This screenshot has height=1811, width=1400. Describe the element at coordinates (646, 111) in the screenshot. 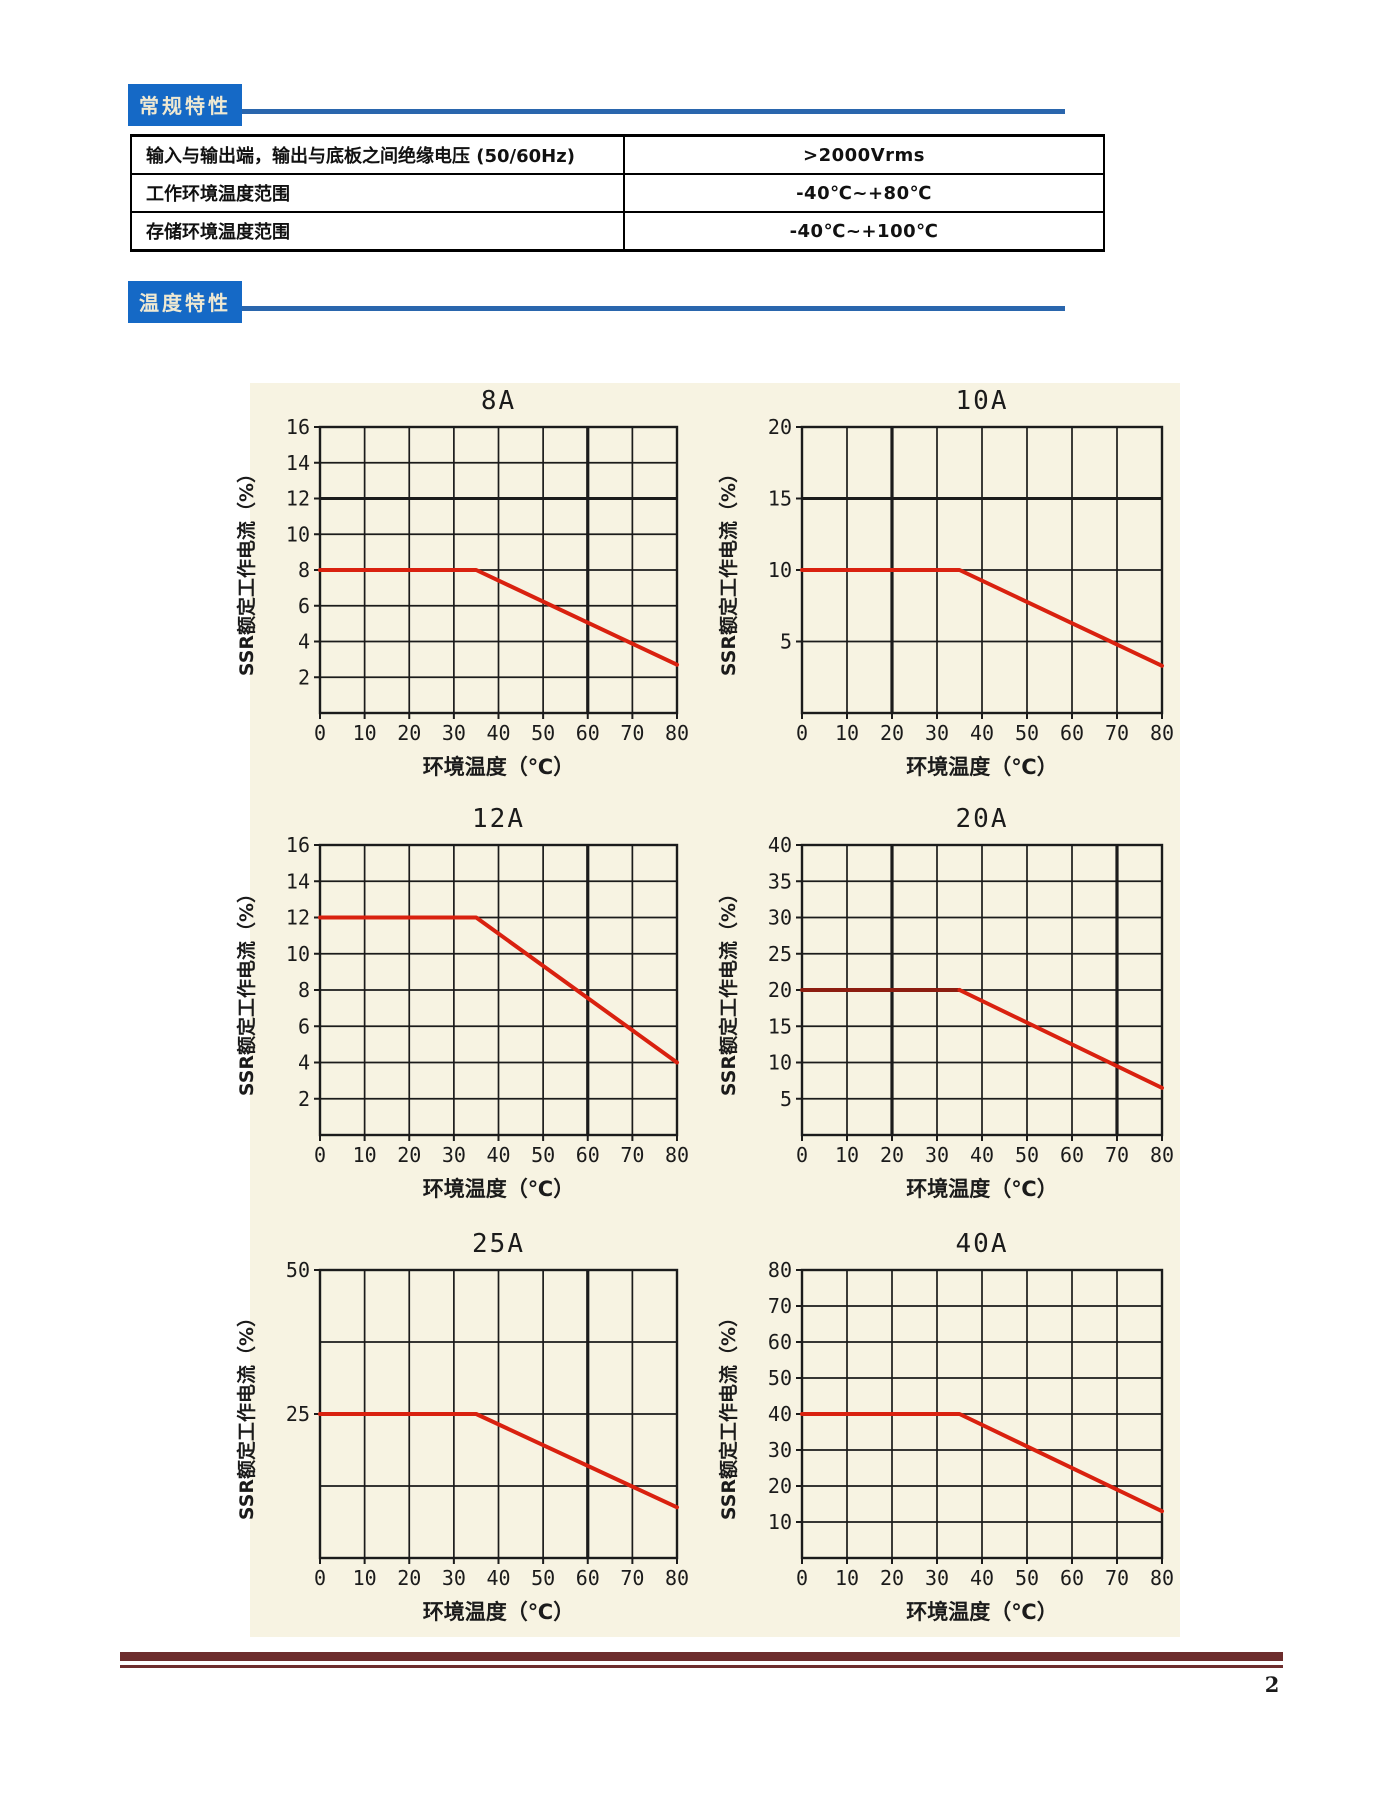

I see `section-rule` at that location.